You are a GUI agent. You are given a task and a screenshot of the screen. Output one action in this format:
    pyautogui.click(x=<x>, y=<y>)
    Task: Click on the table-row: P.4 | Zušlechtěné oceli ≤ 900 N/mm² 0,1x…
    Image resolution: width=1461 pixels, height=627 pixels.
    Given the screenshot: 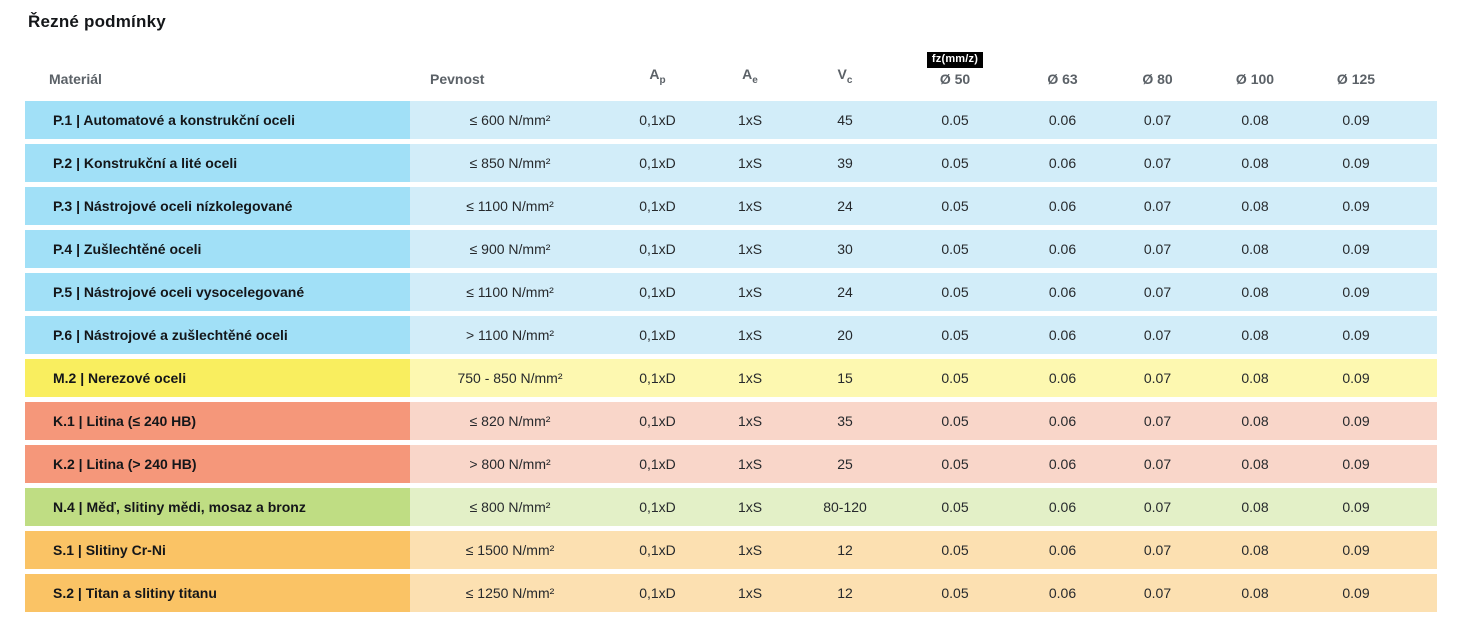 What is the action you would take?
    pyautogui.click(x=731, y=248)
    